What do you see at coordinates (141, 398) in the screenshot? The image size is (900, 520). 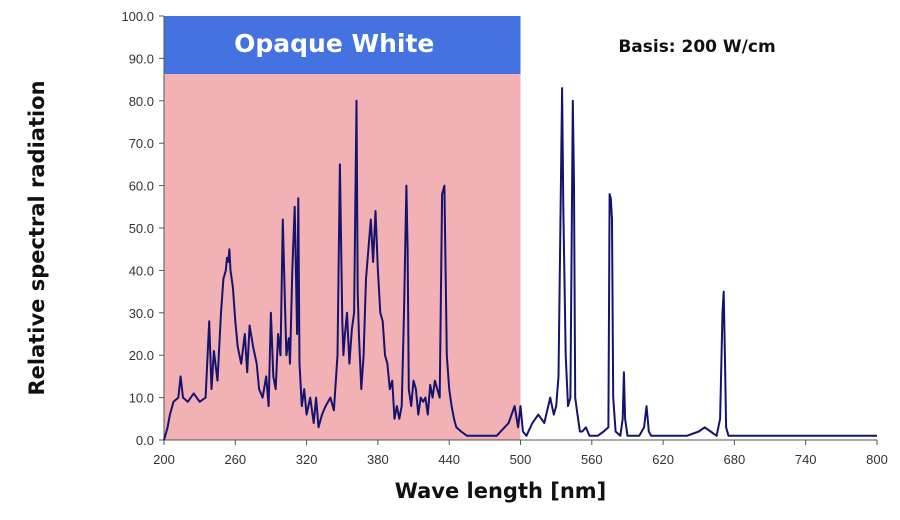 I see `y-tick-label: 10.0` at bounding box center [141, 398].